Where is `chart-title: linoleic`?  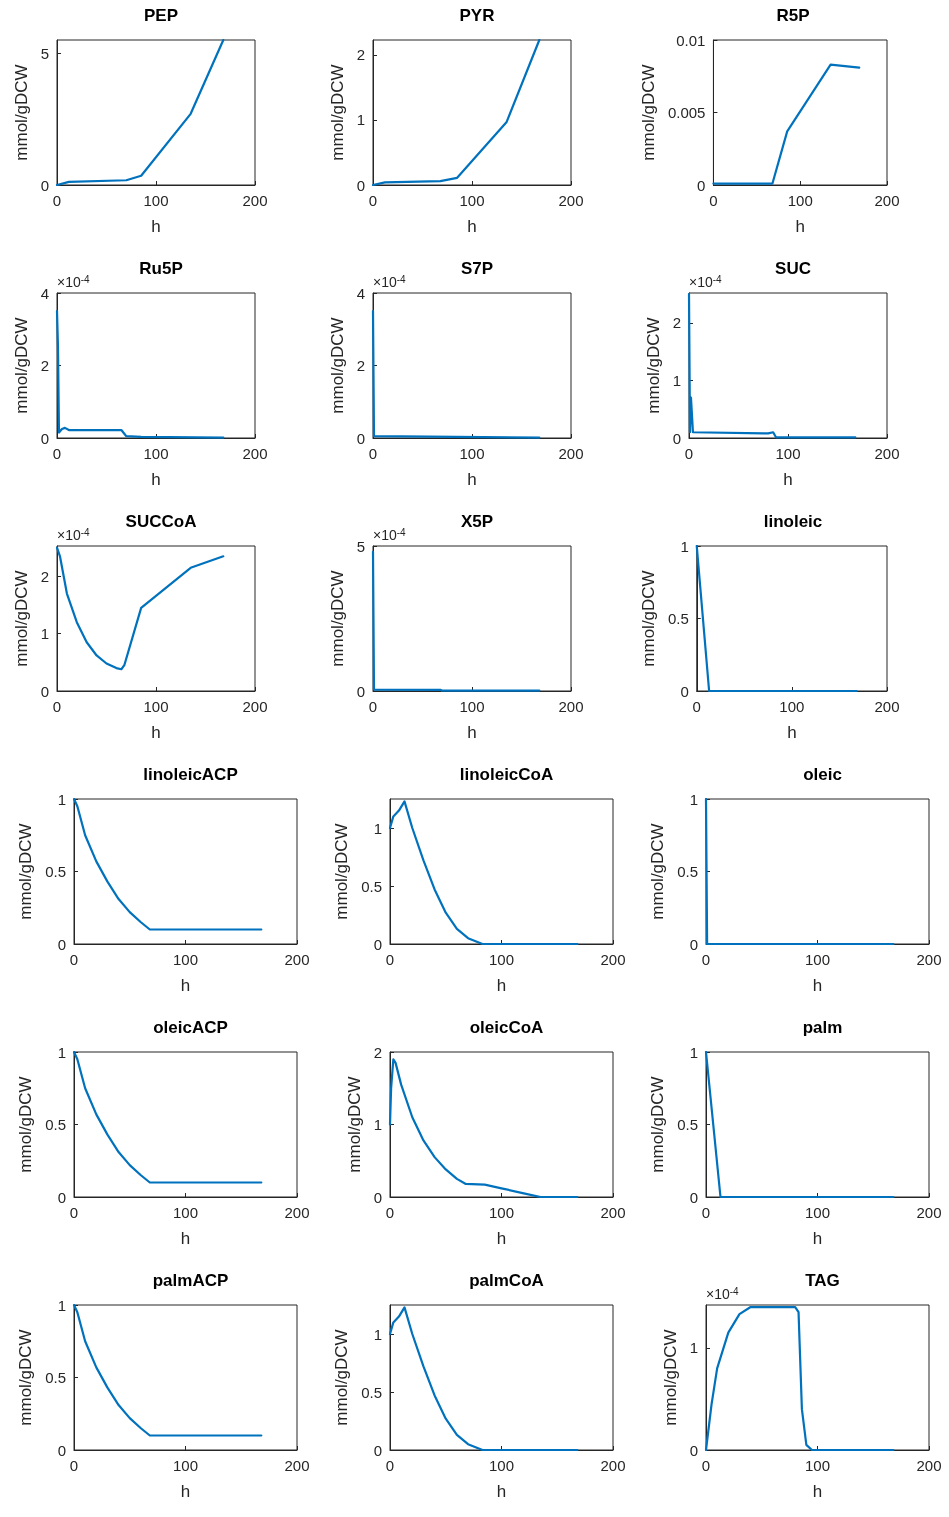
chart-title: linoleic is located at coordinates (793, 521).